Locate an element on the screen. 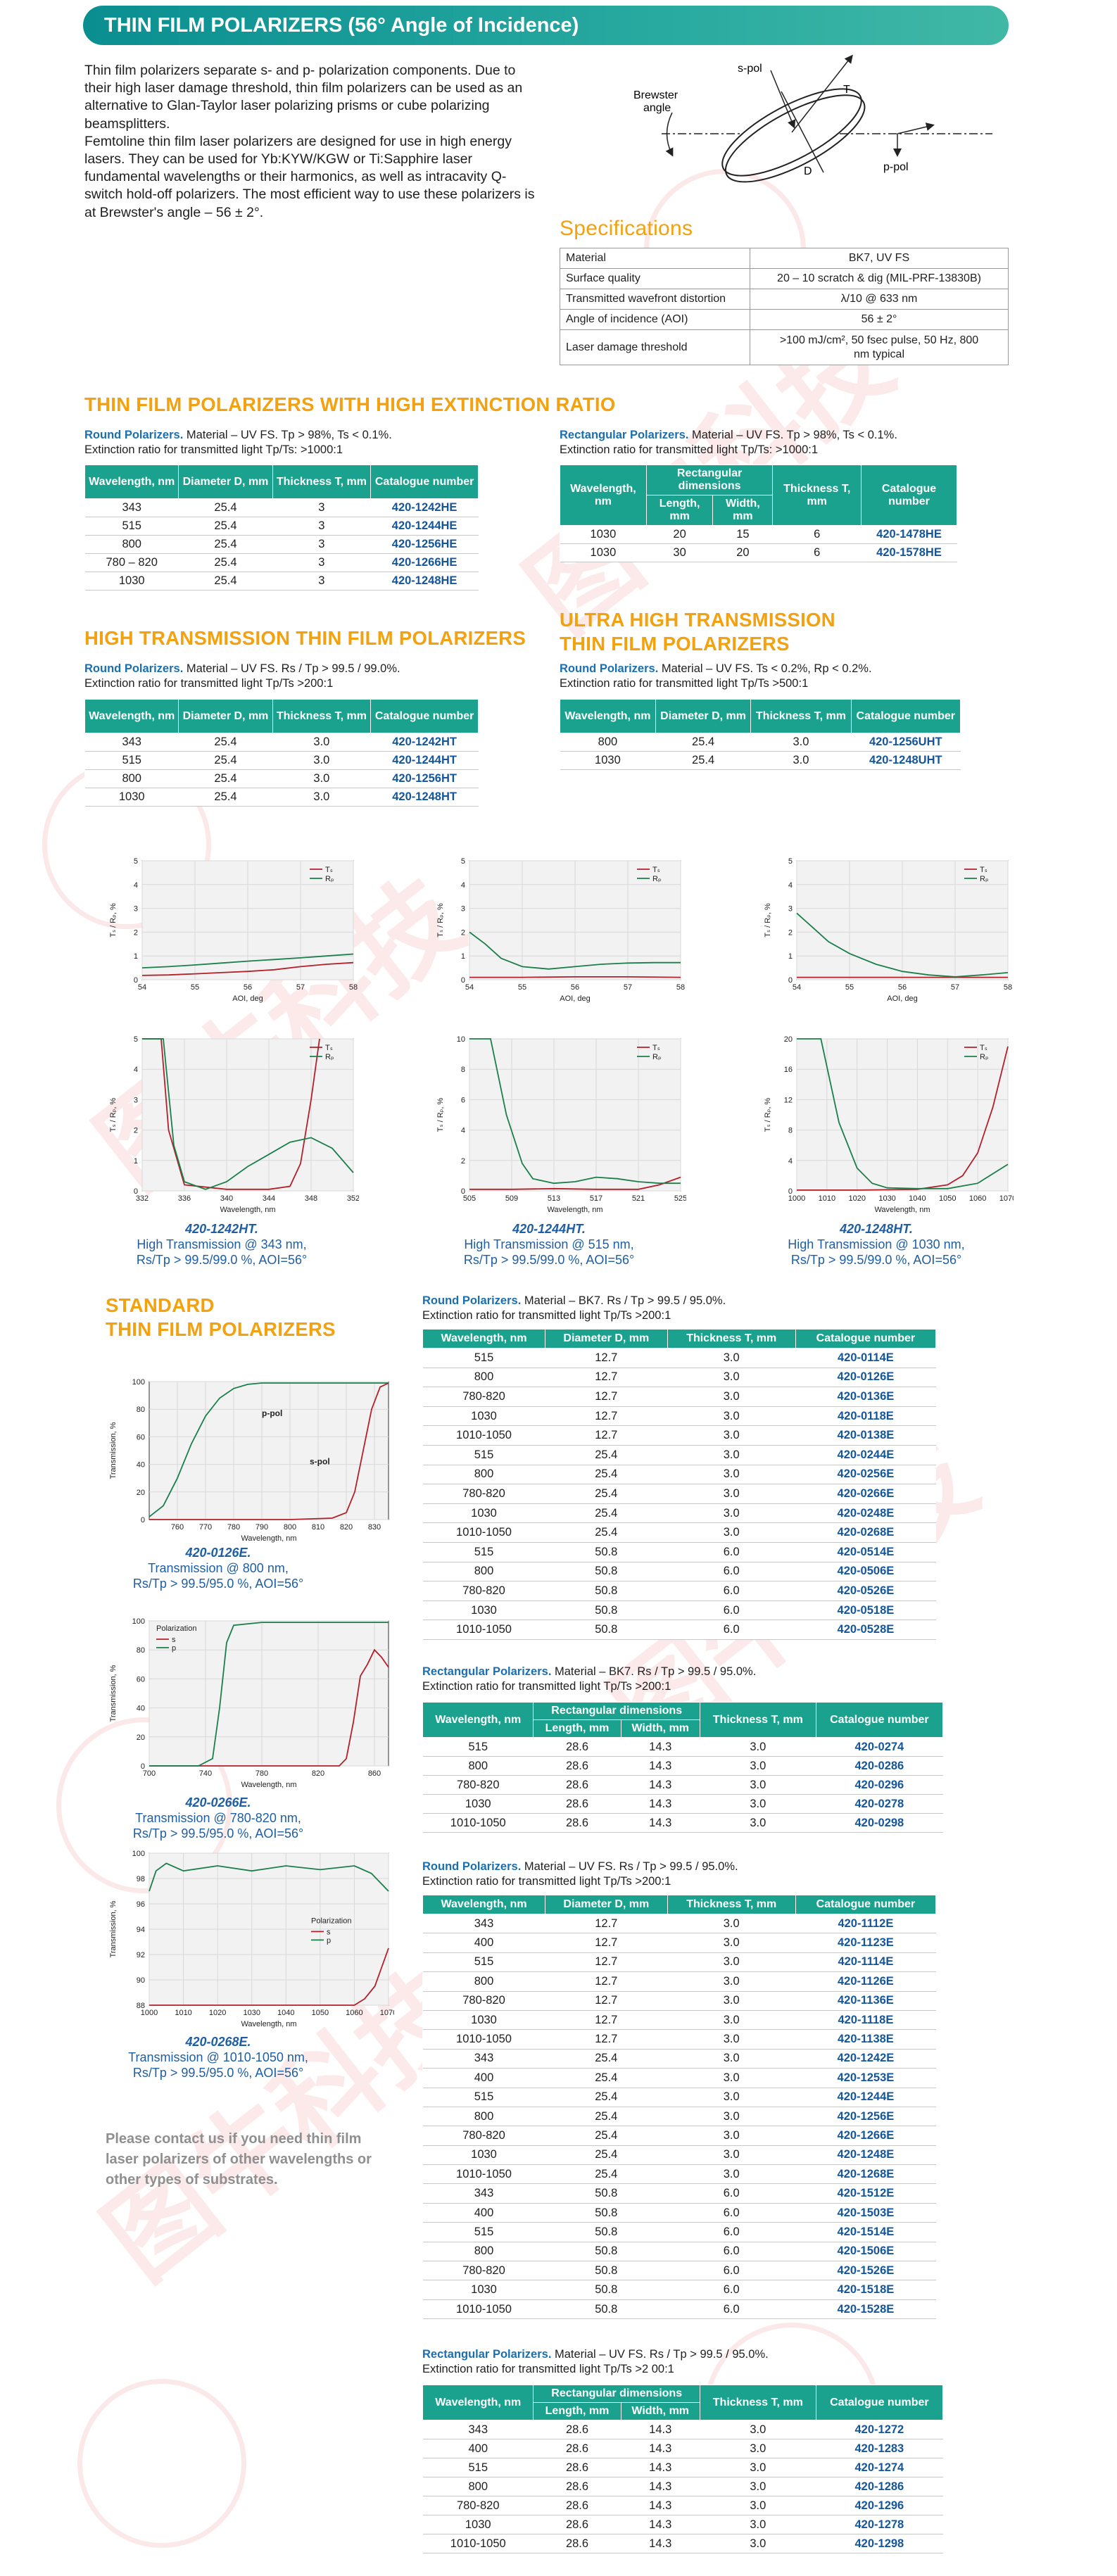  x-tick-label: 513 is located at coordinates (554, 1198).